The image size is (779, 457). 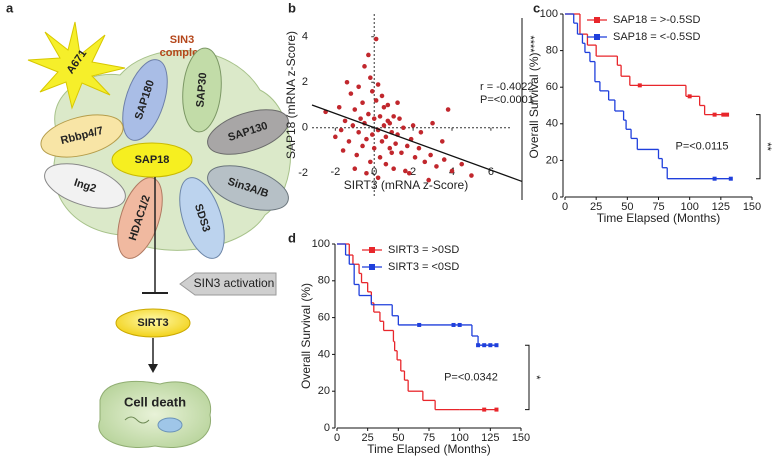 What do you see at coordinates (536, 7) in the screenshot?
I see `panel-label: c` at bounding box center [536, 7].